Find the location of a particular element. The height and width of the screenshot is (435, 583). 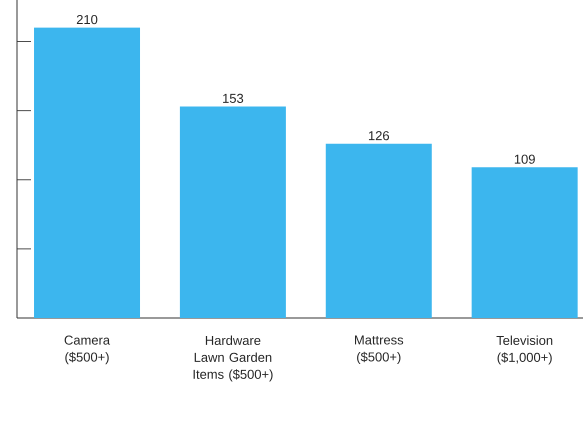

data-label: 109 is located at coordinates (524, 159).